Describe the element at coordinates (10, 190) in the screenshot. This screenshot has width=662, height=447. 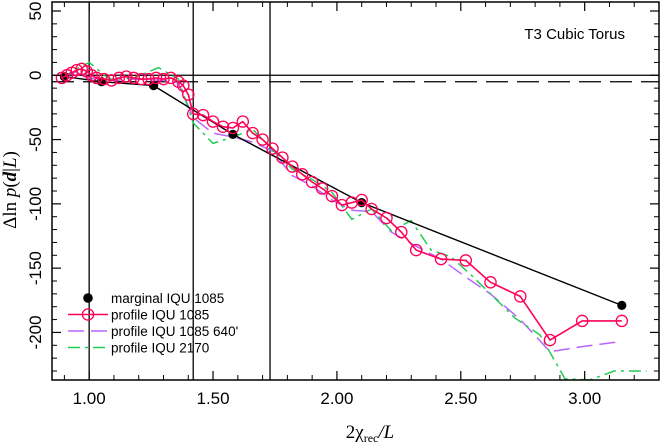
I see `y-axis-title: Δln p(d|L)` at that location.